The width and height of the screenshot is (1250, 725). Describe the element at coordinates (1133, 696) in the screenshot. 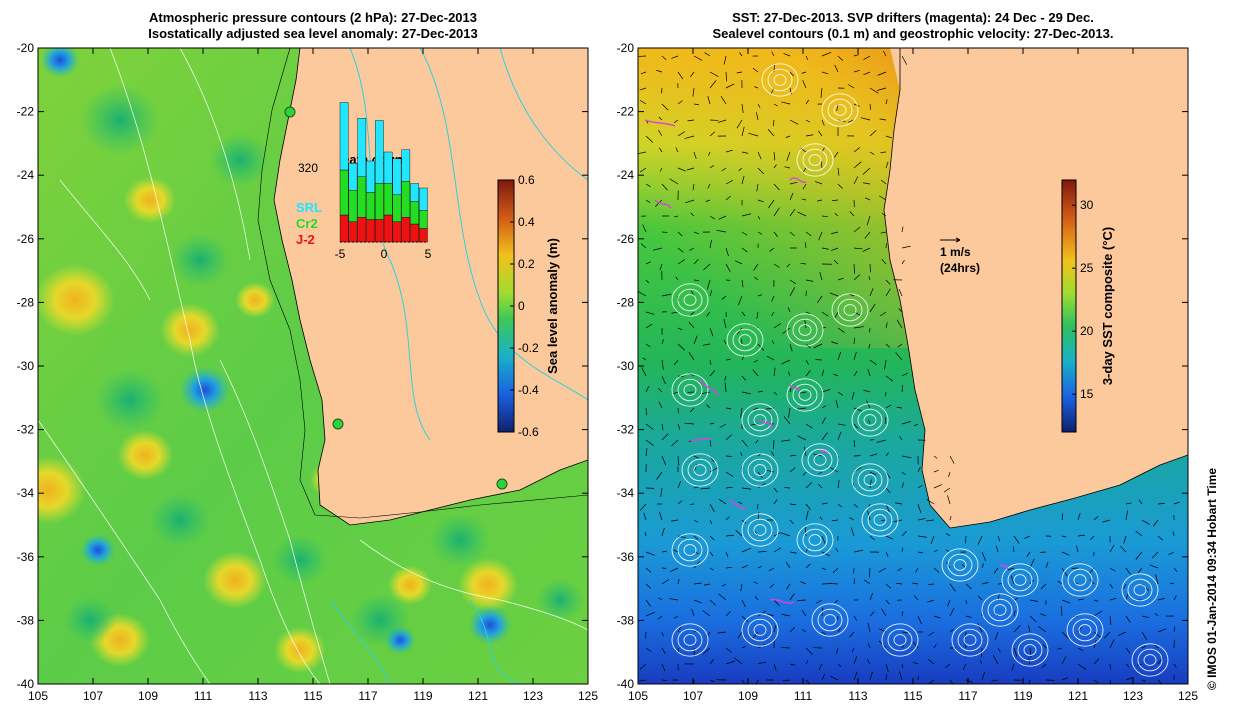

I see `right-xtick-label: 123` at that location.